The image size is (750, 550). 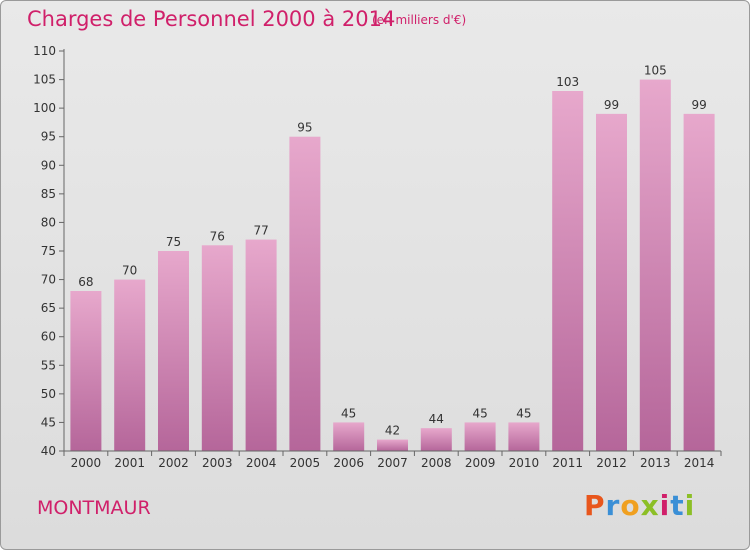 What do you see at coordinates (48, 451) in the screenshot?
I see `y-tick-label: 40` at bounding box center [48, 451].